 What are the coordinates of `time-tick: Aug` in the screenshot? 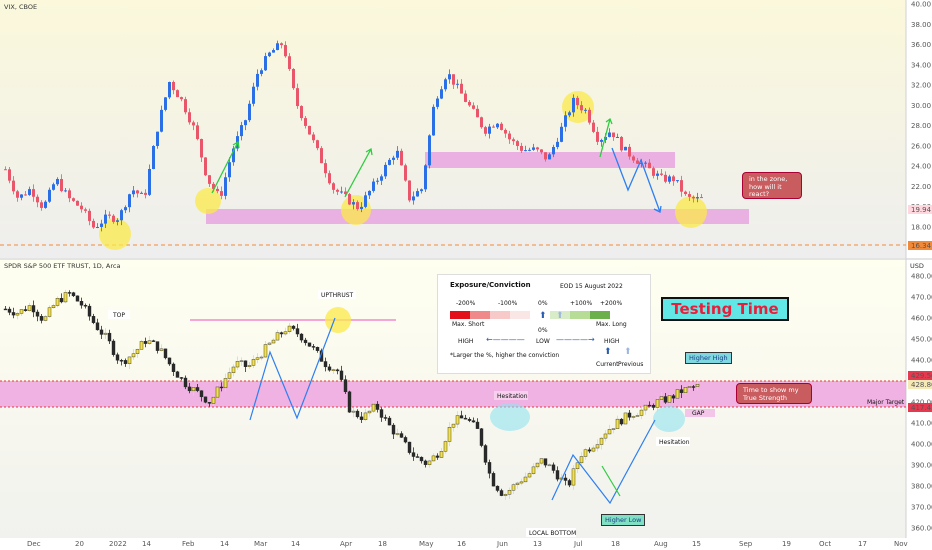 It's located at (661, 544).